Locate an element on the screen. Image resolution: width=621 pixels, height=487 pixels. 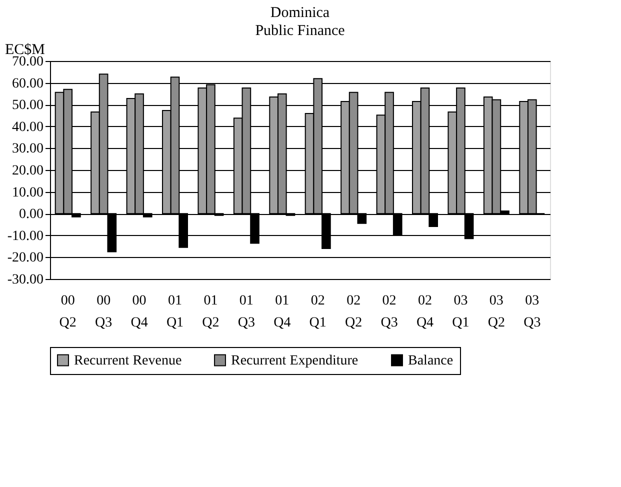
chart-title: Dominica is located at coordinates (300, 13).